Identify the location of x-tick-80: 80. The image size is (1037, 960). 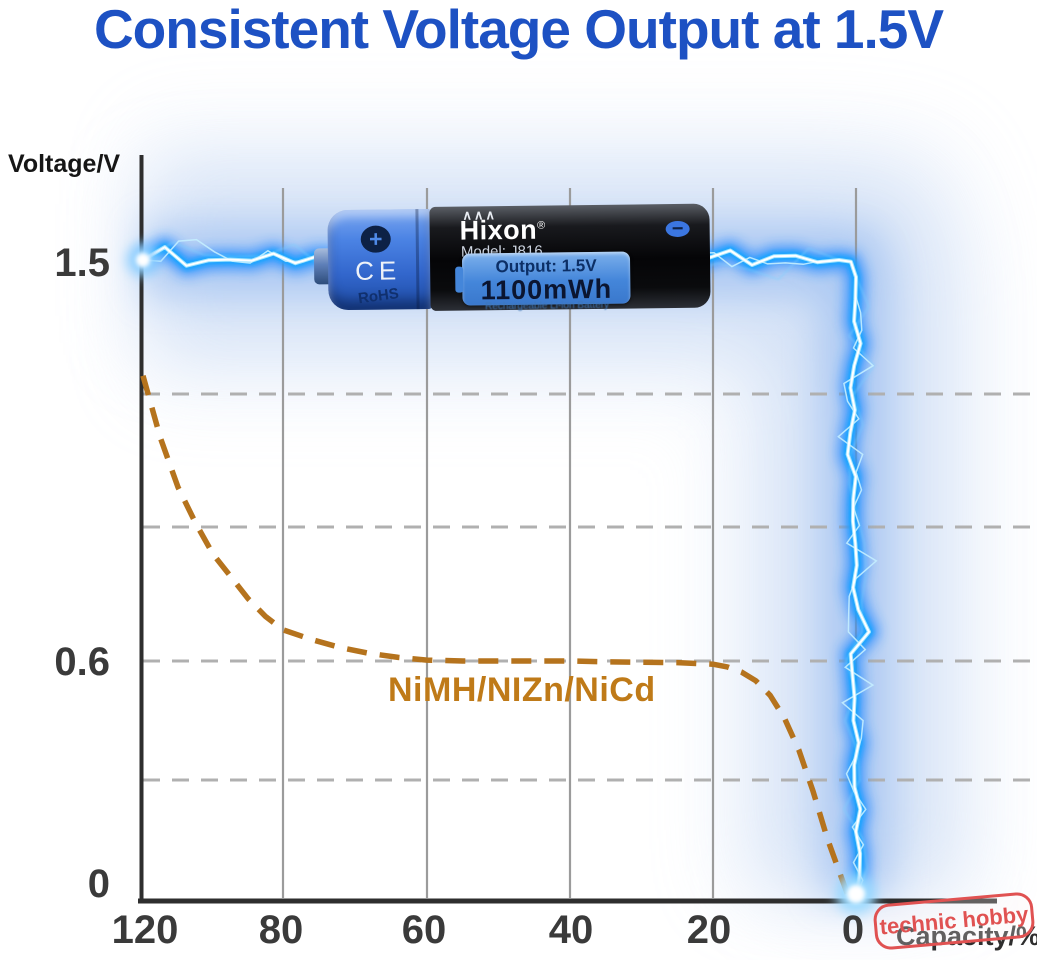
(281, 930).